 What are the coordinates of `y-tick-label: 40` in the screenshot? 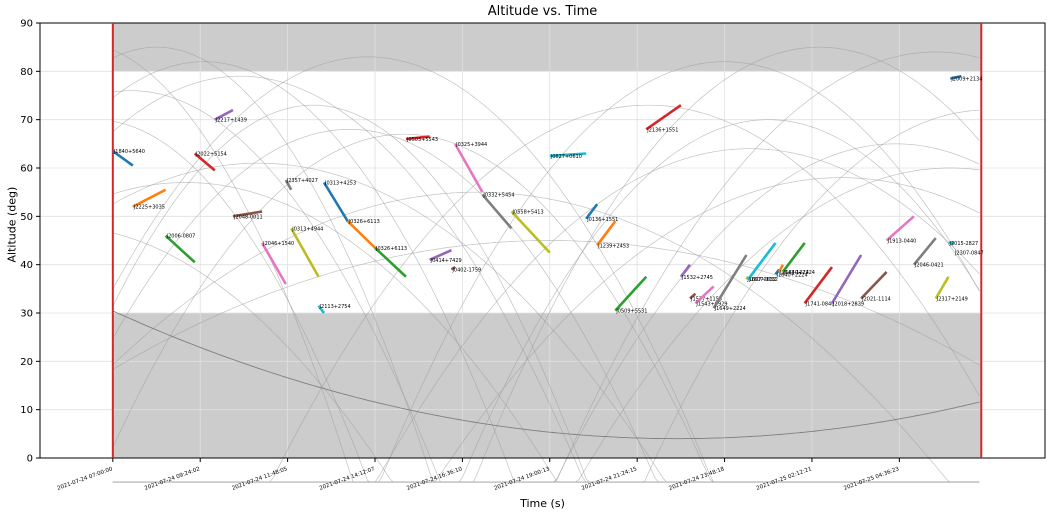 It's located at (26, 265).